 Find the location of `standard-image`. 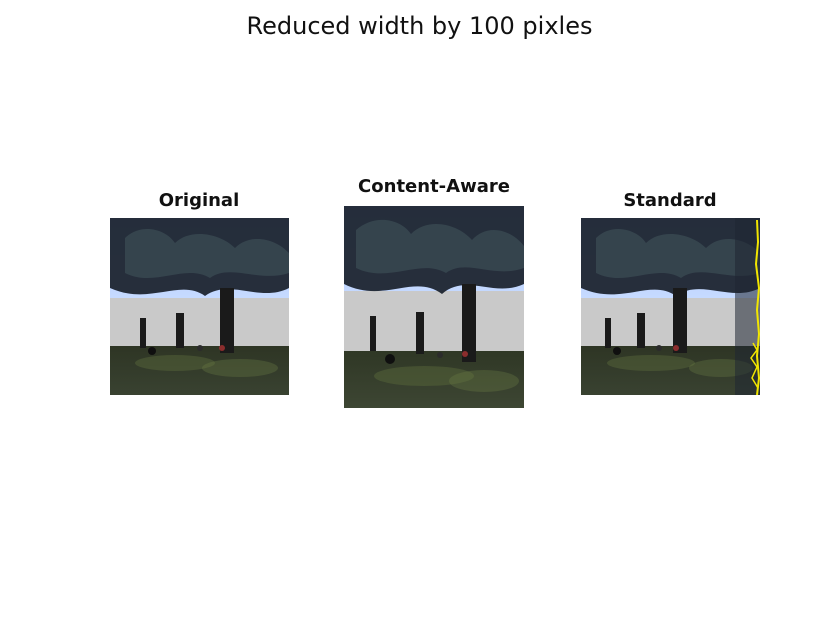

standard-image is located at coordinates (670, 306).